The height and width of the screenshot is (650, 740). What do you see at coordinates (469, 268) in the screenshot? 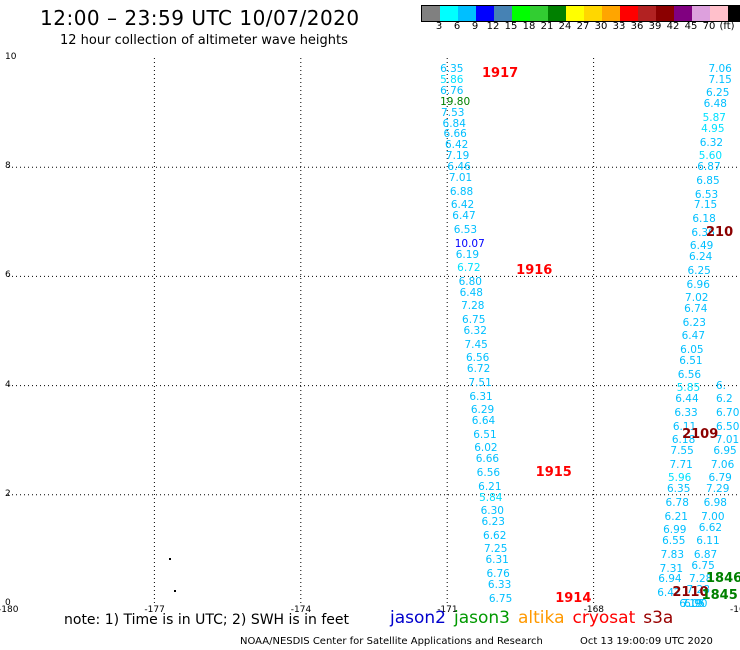
I see `wave-height-value: 6.72` at bounding box center [469, 268].